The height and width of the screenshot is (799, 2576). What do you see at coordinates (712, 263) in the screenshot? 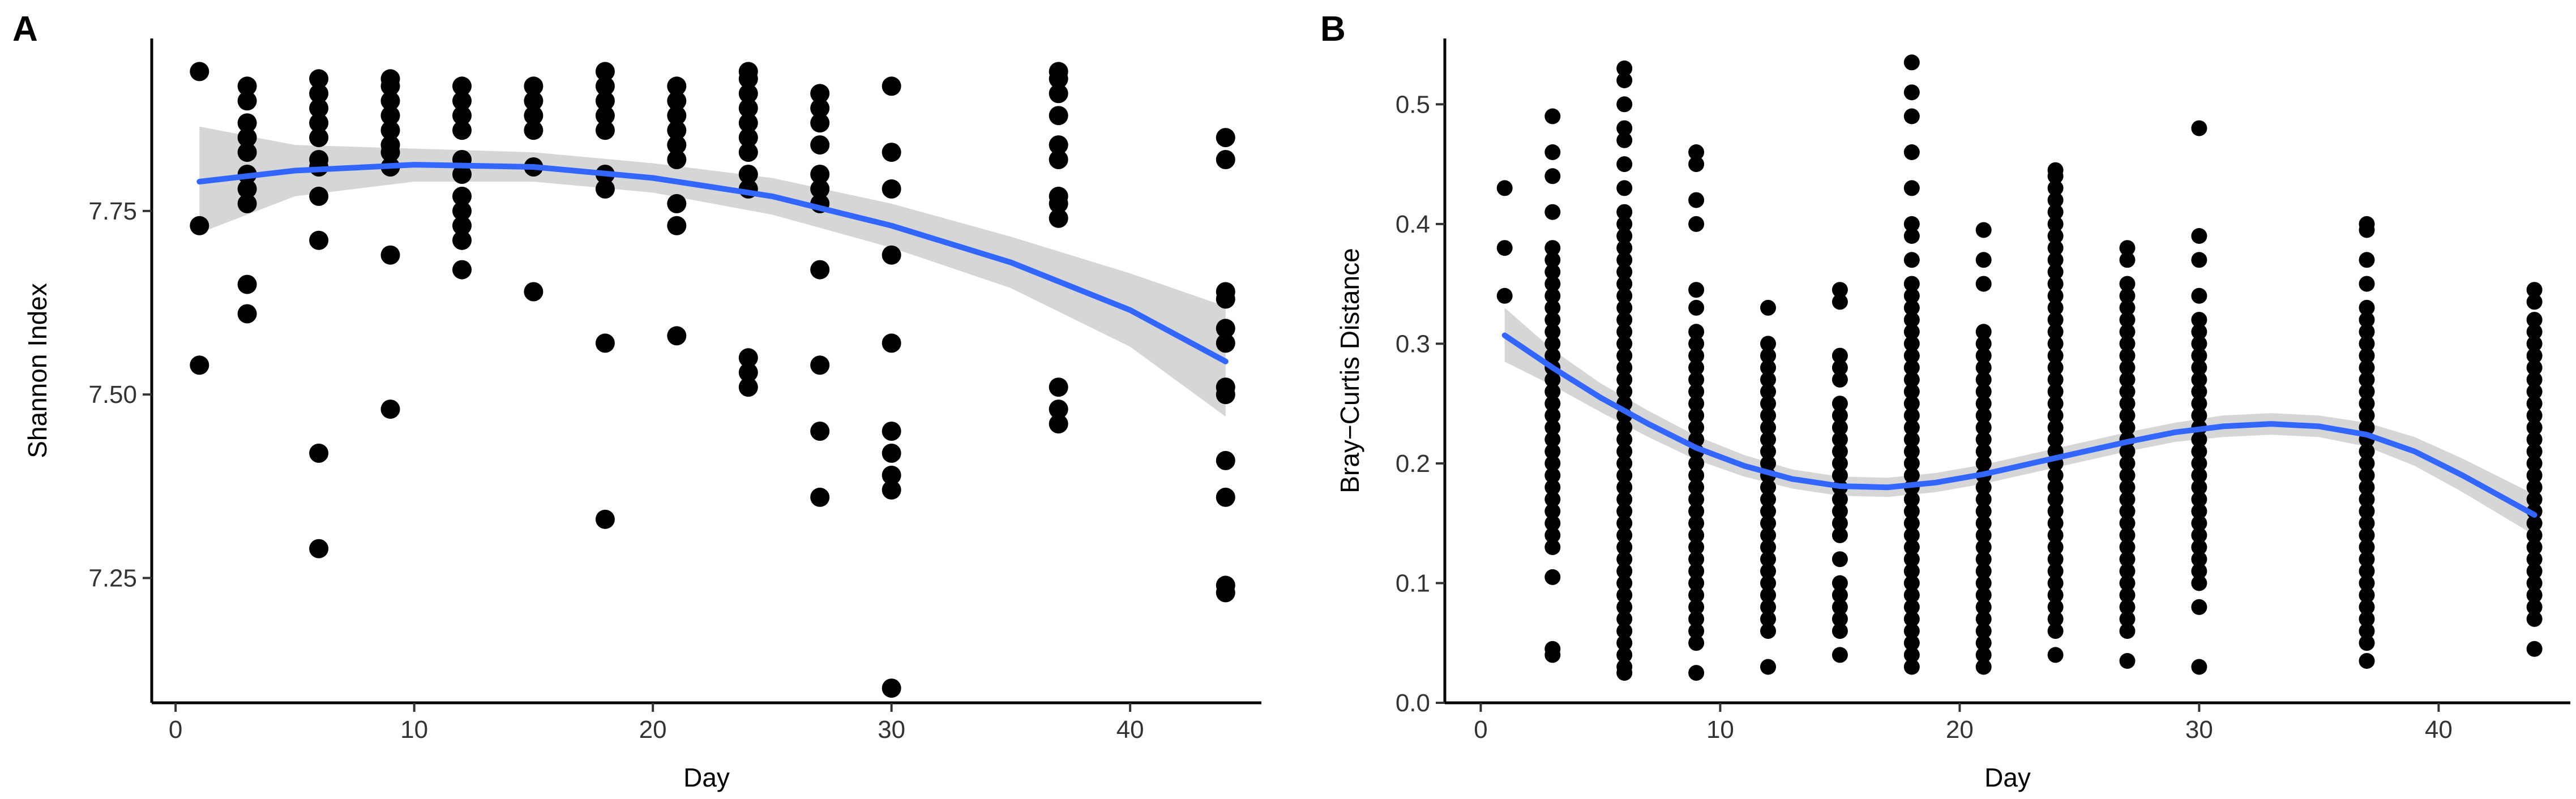
I see `a-fit-line` at bounding box center [712, 263].